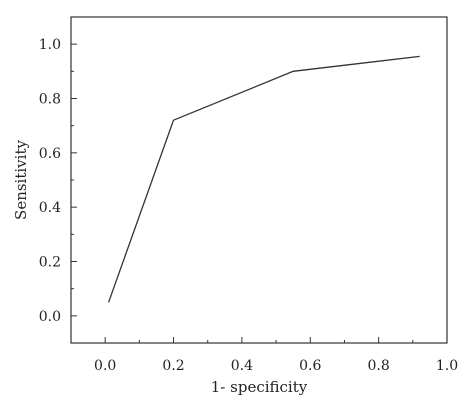 Image resolution: width=474 pixels, height=412 pixels. What do you see at coordinates (242, 366) in the screenshot?
I see `x-tick-label: 0.4` at bounding box center [242, 366].